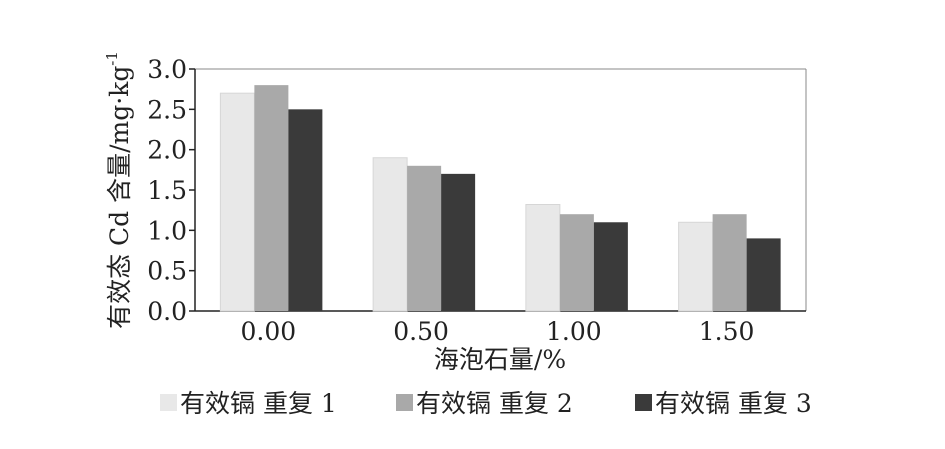  What do you see at coordinates (167, 311) in the screenshot?
I see `y-tick-label: 0.0` at bounding box center [167, 311].